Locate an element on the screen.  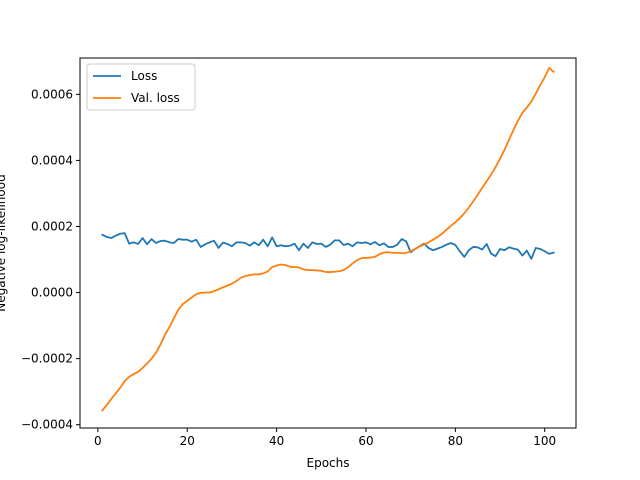
legend-label-val-loss: Val. loss is located at coordinates (155, 98).